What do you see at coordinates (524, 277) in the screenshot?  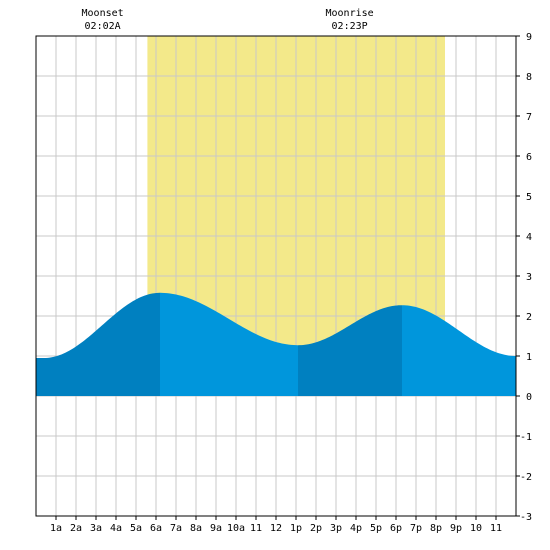 I see `y-axis: 9 8 7 6 5 4 3 2 1 0 -1 -2 -3` at bounding box center [524, 277].